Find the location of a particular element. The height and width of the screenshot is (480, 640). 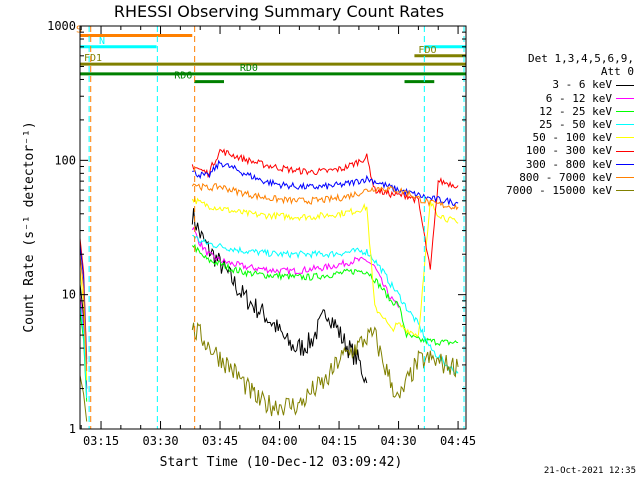

legend-entry: 50 - 100 keV is located at coordinates (570, 137).